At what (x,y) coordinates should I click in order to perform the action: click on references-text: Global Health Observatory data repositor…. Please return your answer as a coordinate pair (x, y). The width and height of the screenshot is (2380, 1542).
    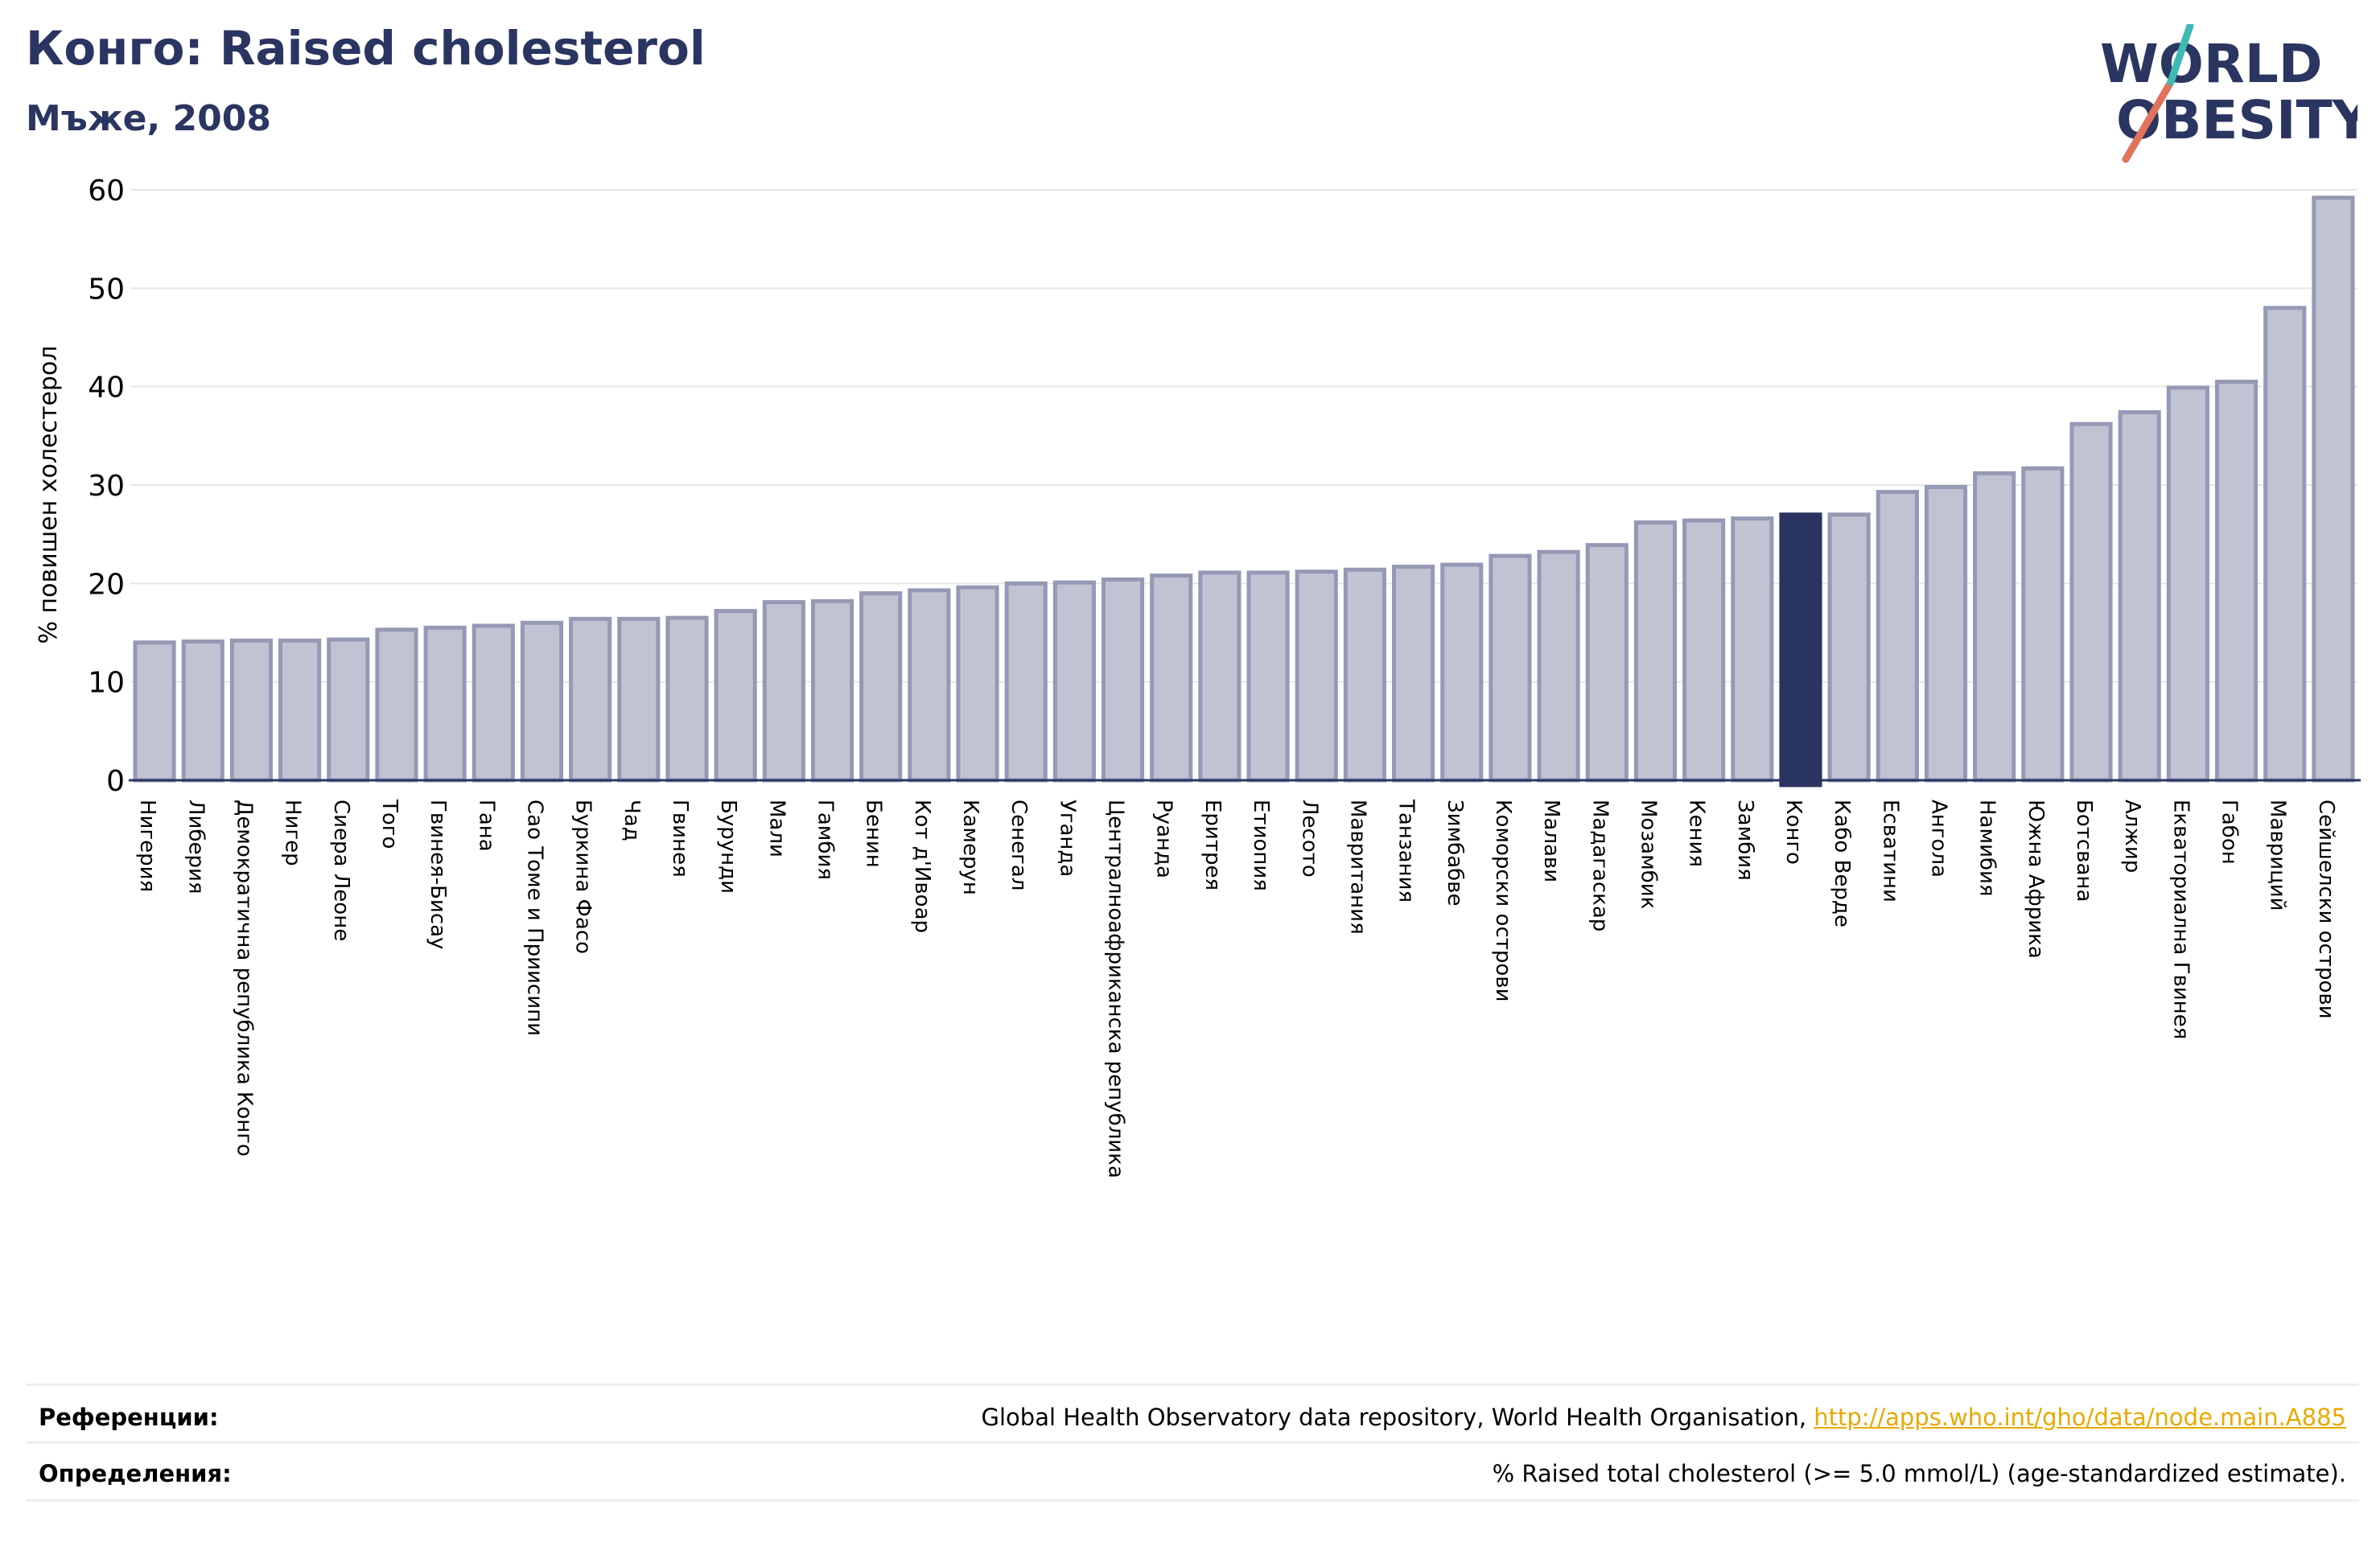
    Looking at the image, I should click on (1664, 1417).